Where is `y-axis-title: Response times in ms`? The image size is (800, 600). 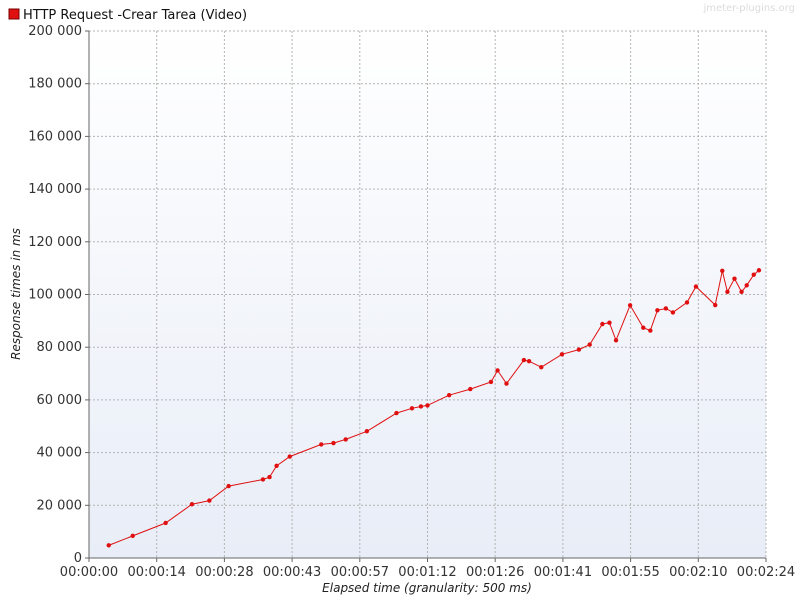
y-axis-title: Response times in ms is located at coordinates (16, 294).